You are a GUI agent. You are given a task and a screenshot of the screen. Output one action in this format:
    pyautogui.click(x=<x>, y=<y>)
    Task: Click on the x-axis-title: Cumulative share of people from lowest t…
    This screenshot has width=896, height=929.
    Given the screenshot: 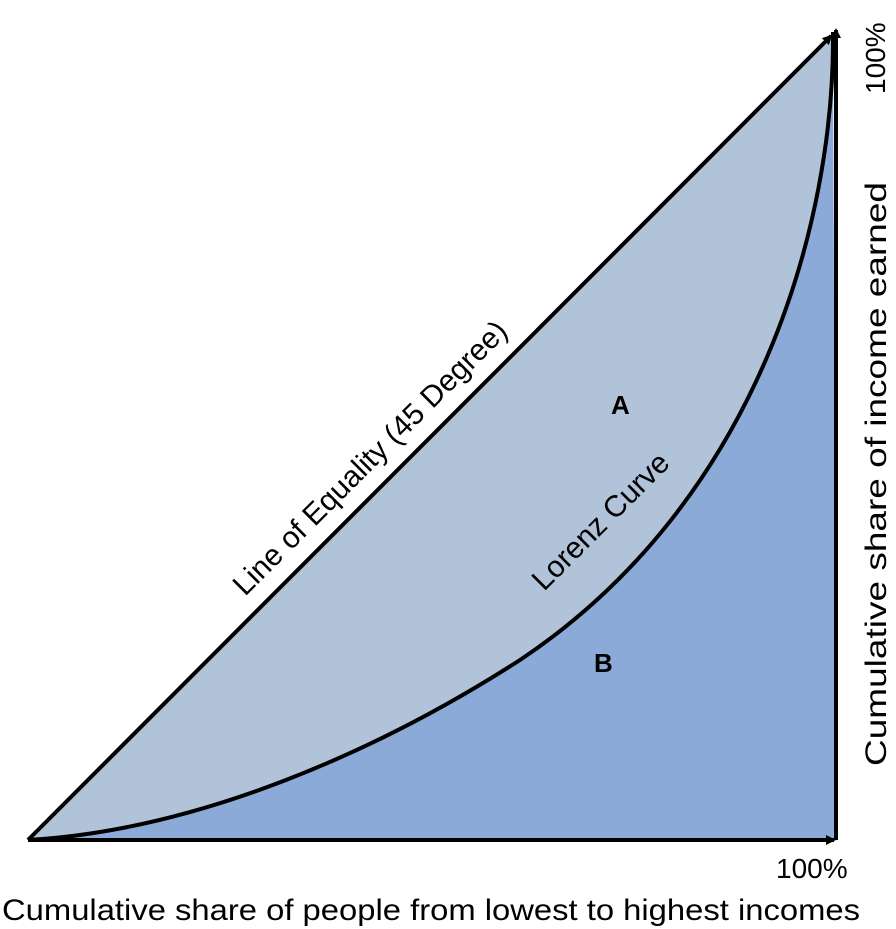 What is the action you would take?
    pyautogui.click(x=431, y=910)
    